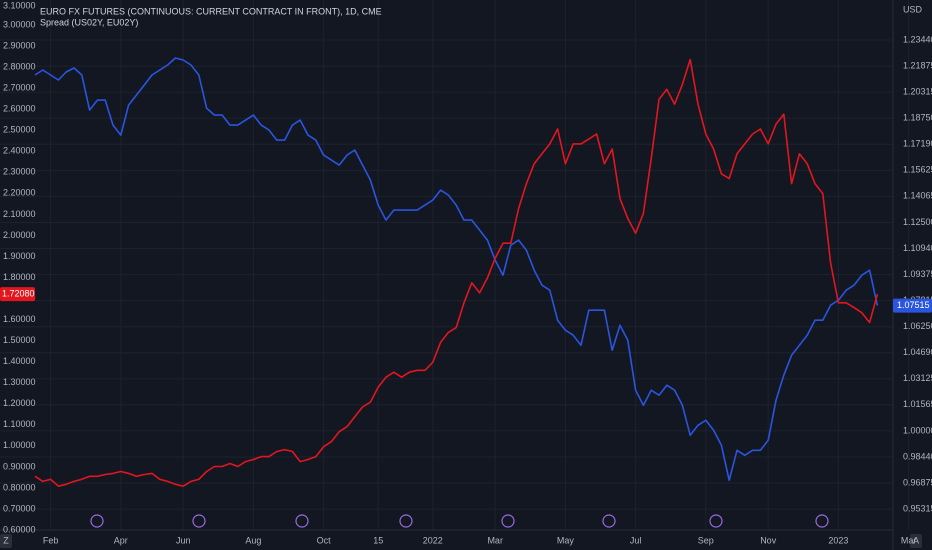 Image resolution: width=932 pixels, height=550 pixels. What do you see at coordinates (917, 222) in the screenshot?
I see `y2-tick-label: 1.12500` at bounding box center [917, 222].